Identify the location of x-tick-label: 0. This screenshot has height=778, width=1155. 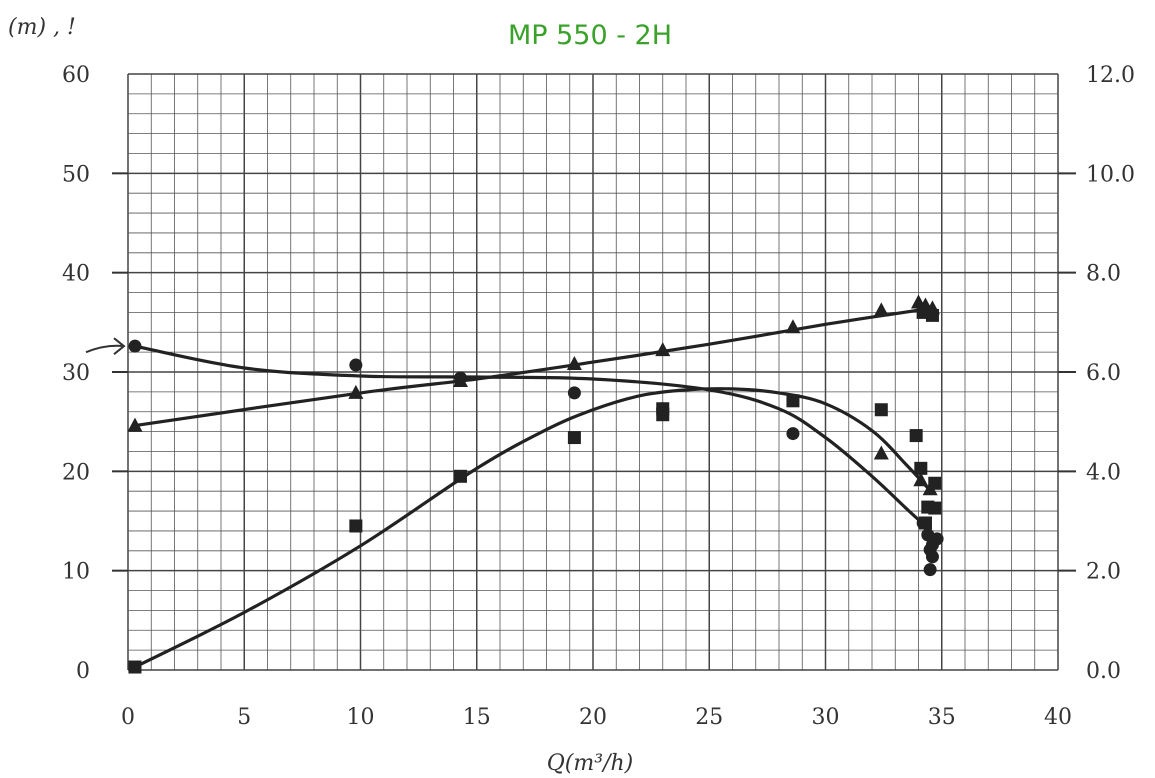
(128, 717).